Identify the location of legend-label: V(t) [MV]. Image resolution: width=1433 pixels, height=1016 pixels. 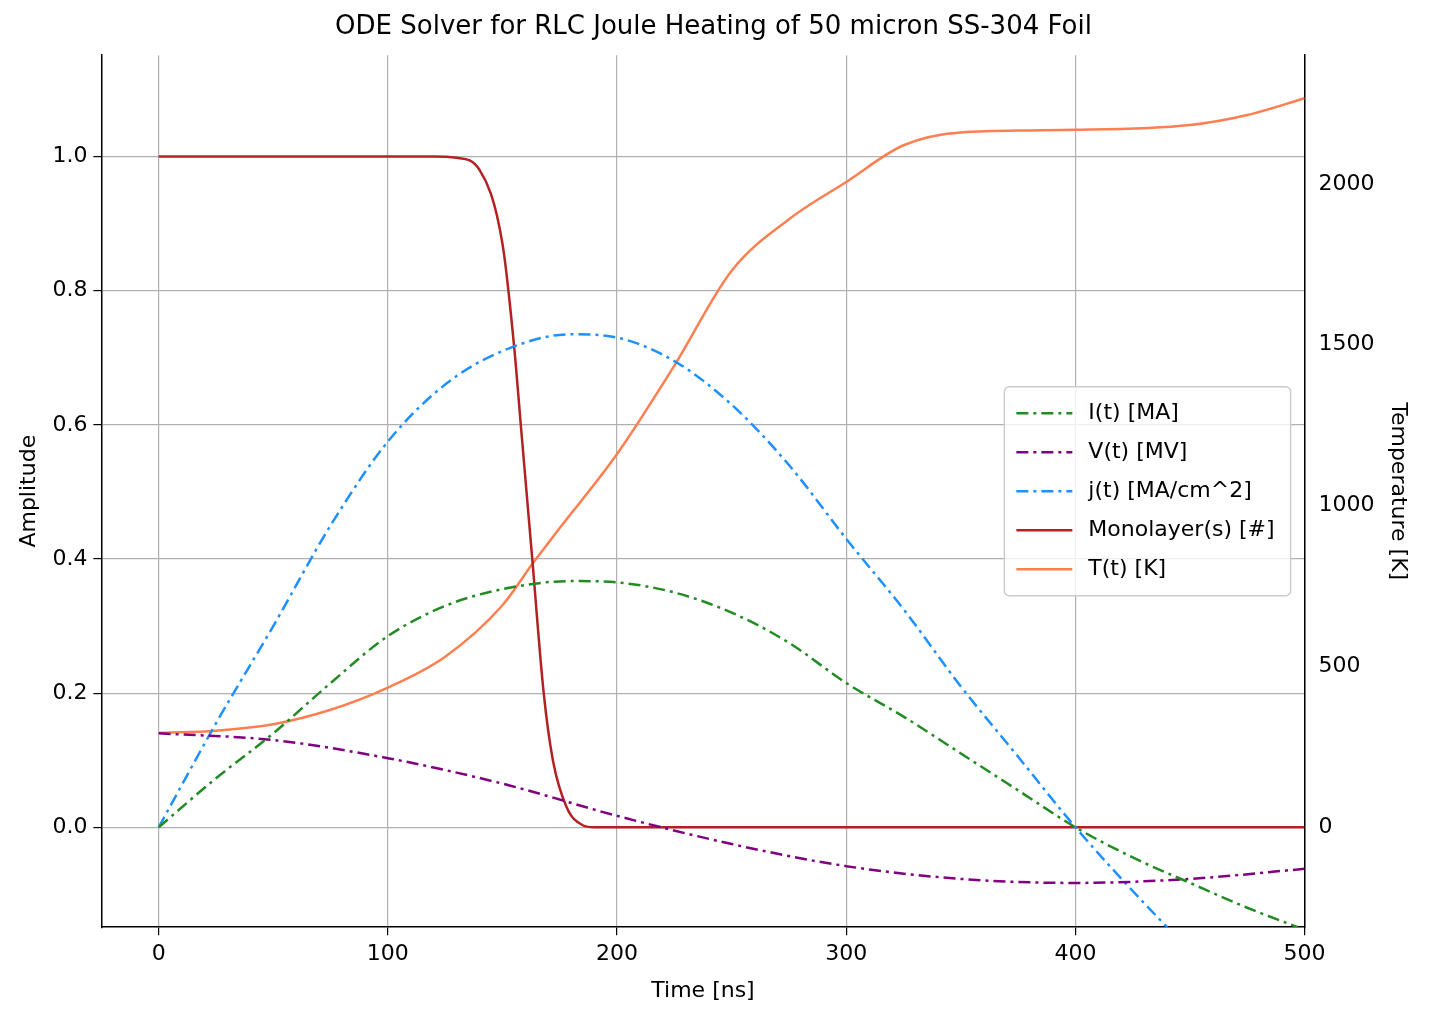
(1138, 450).